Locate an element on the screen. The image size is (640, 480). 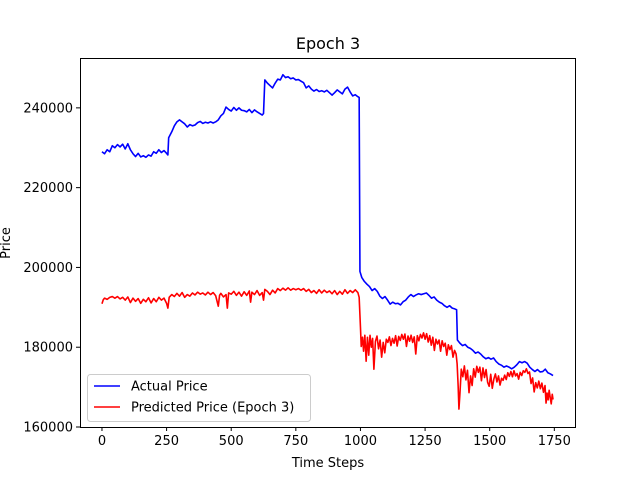
chart-title: Epoch 3 is located at coordinates (328, 43).